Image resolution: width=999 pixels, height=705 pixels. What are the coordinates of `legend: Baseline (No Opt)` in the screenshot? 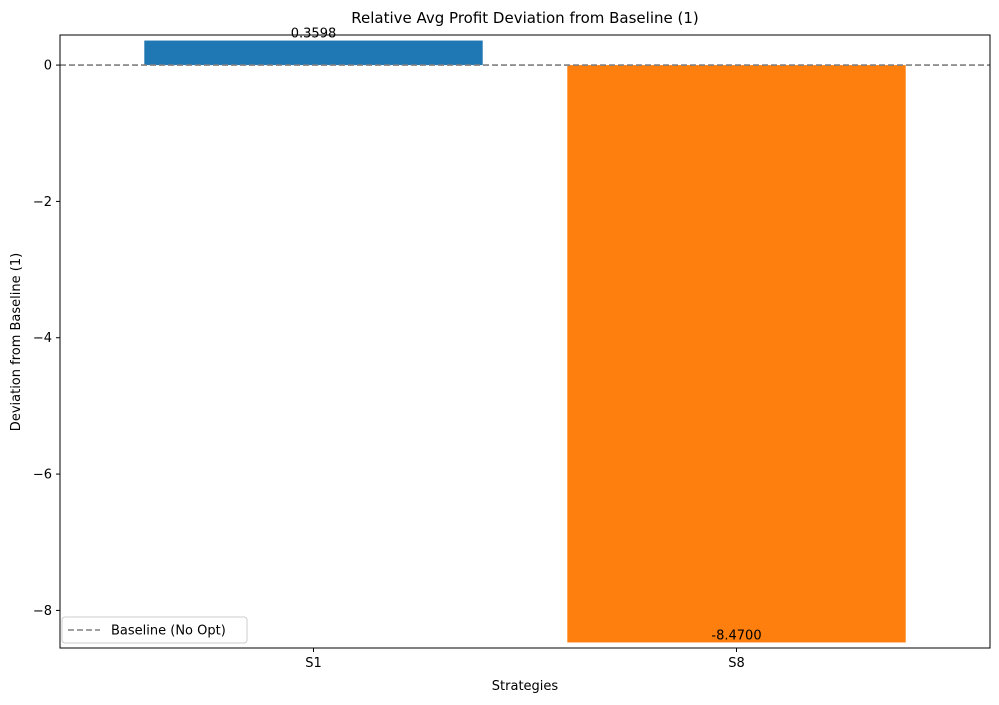 It's located at (154, 630).